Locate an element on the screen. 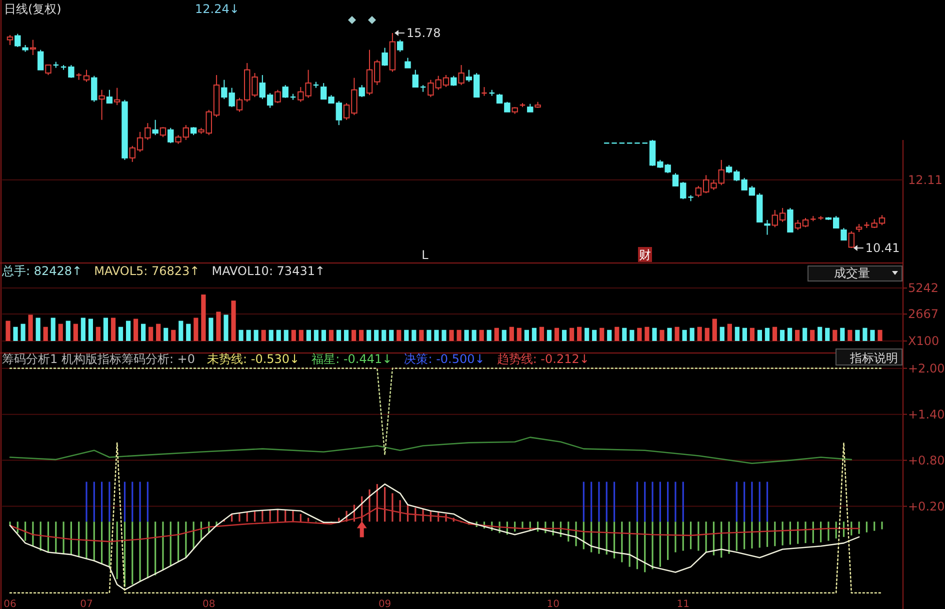 Image resolution: width=945 pixels, height=609 pixels. x-tick-label: 08 is located at coordinates (209, 604).